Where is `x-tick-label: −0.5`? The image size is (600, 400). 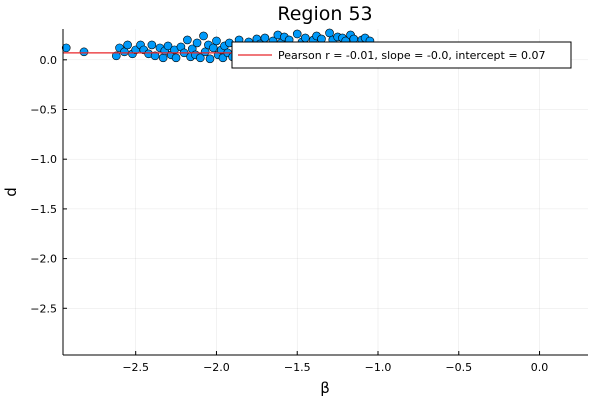
x-tick-label: −0.5 is located at coordinates (458, 367).